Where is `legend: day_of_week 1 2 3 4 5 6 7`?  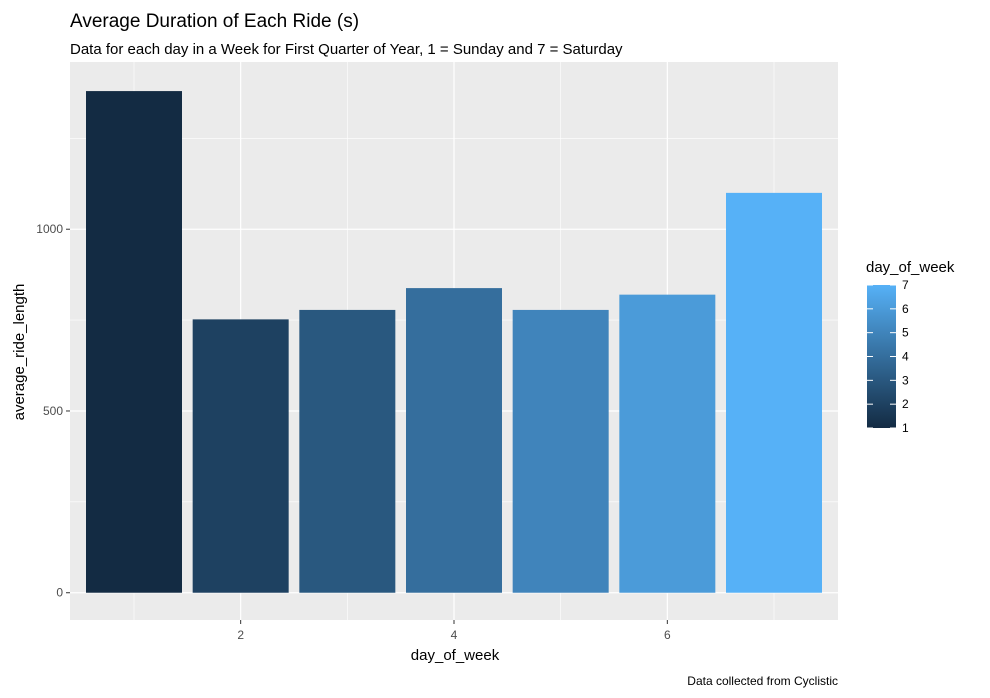
legend: day_of_week 1 2 3 4 5 6 7 is located at coordinates (910, 347).